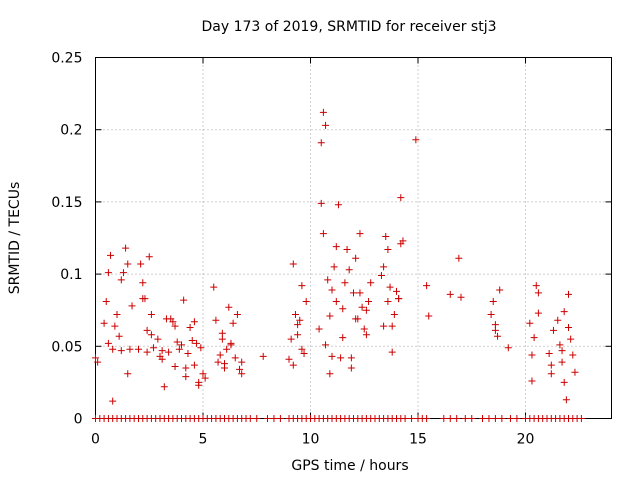  I want to click on x-tick-label: 20, so click(526, 440).